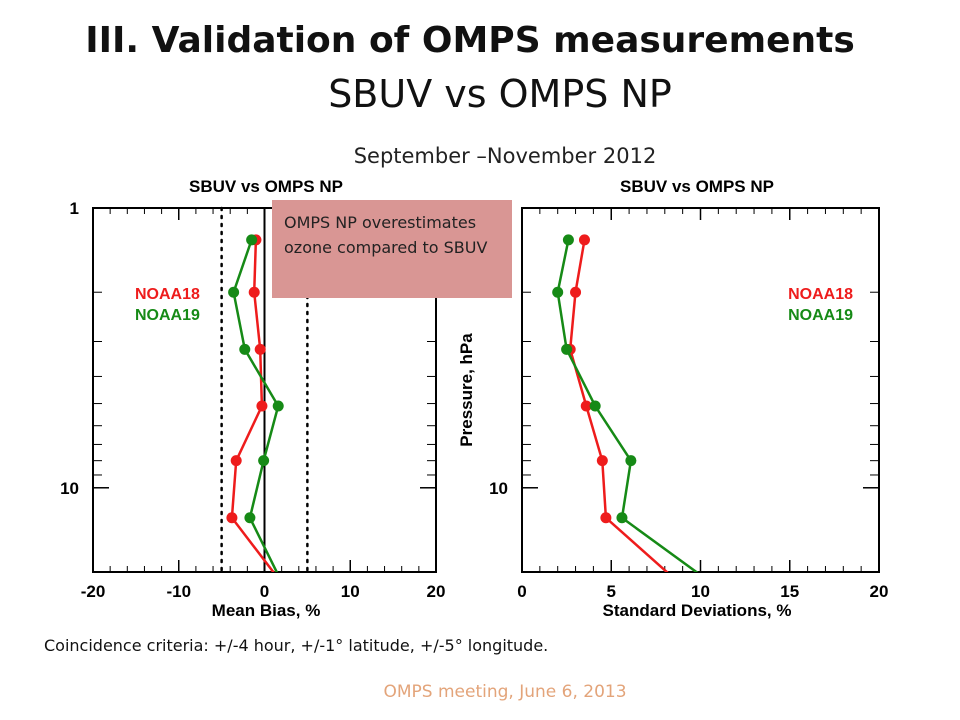 The width and height of the screenshot is (960, 720). Describe the element at coordinates (789, 591) in the screenshot. I see `x-tick-label: 15` at that location.